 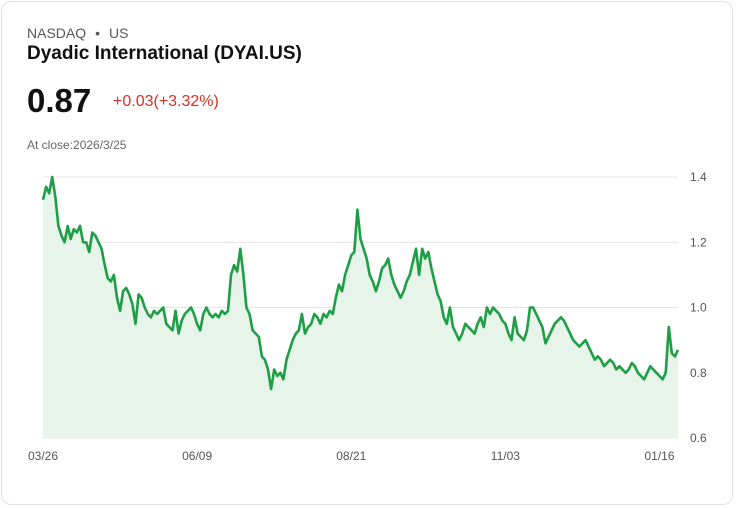 What do you see at coordinates (100, 145) in the screenshot?
I see `close-date: 2026/3/25` at bounding box center [100, 145].